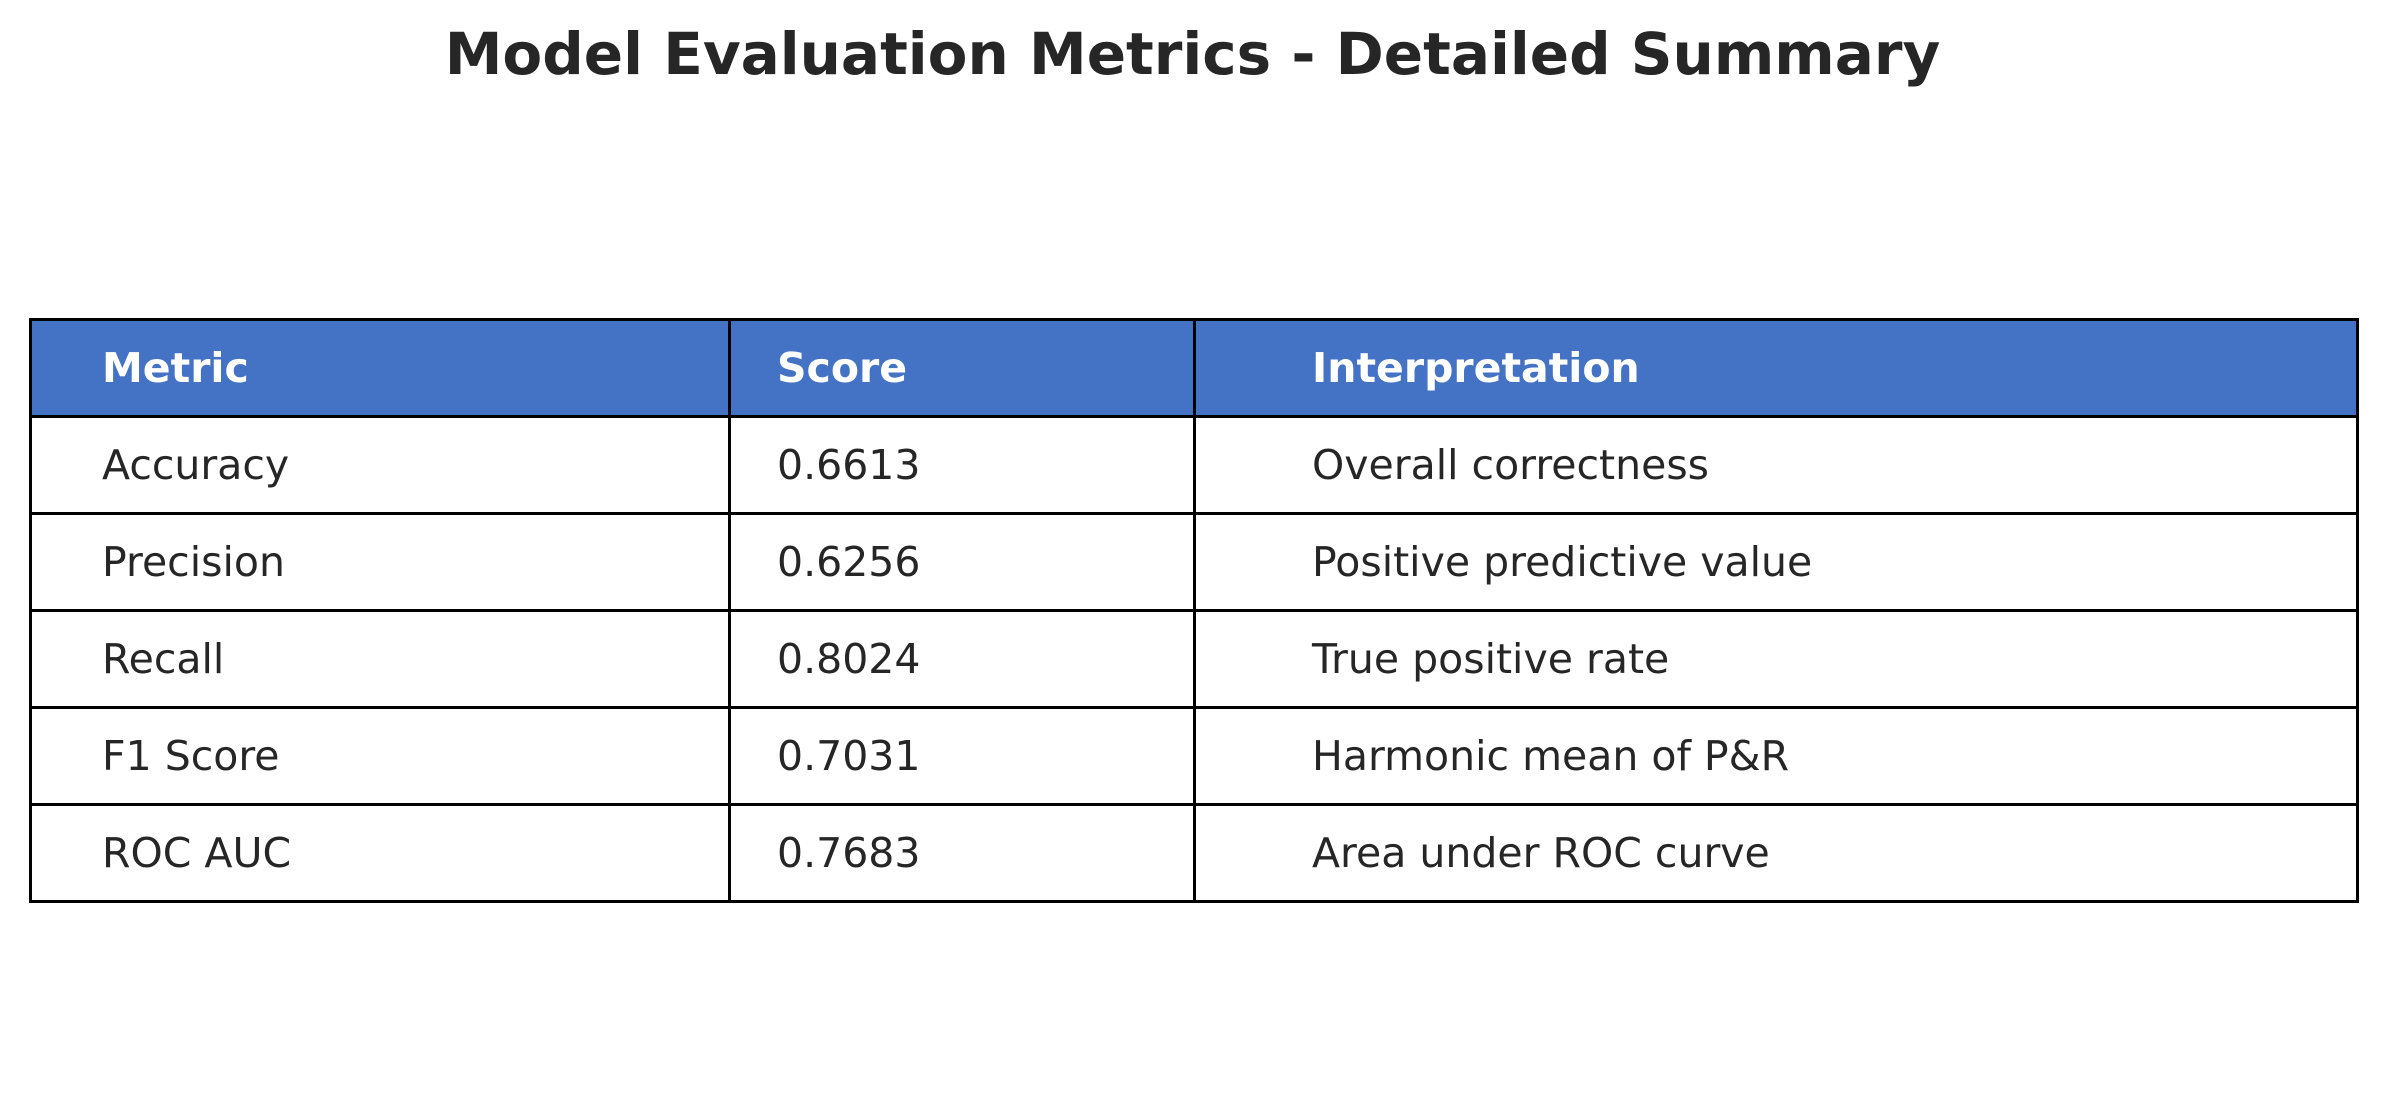 This screenshot has height=1112, width=2385. What do you see at coordinates (962, 465) in the screenshot?
I see `score-cell: 0.6613` at bounding box center [962, 465].